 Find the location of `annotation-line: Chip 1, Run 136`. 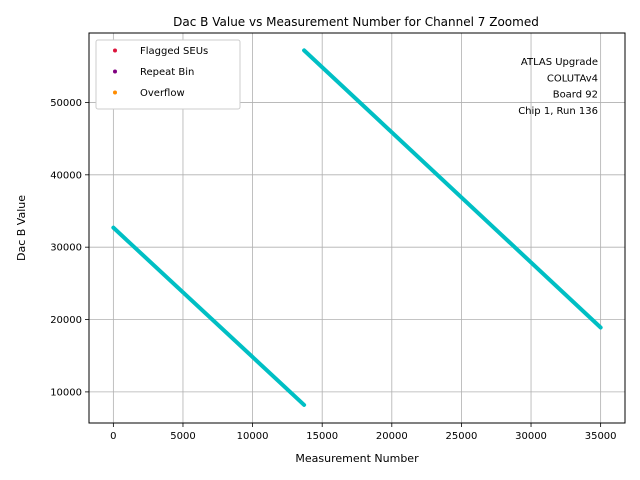

annotation-line: Chip 1, Run 136 is located at coordinates (558, 111).